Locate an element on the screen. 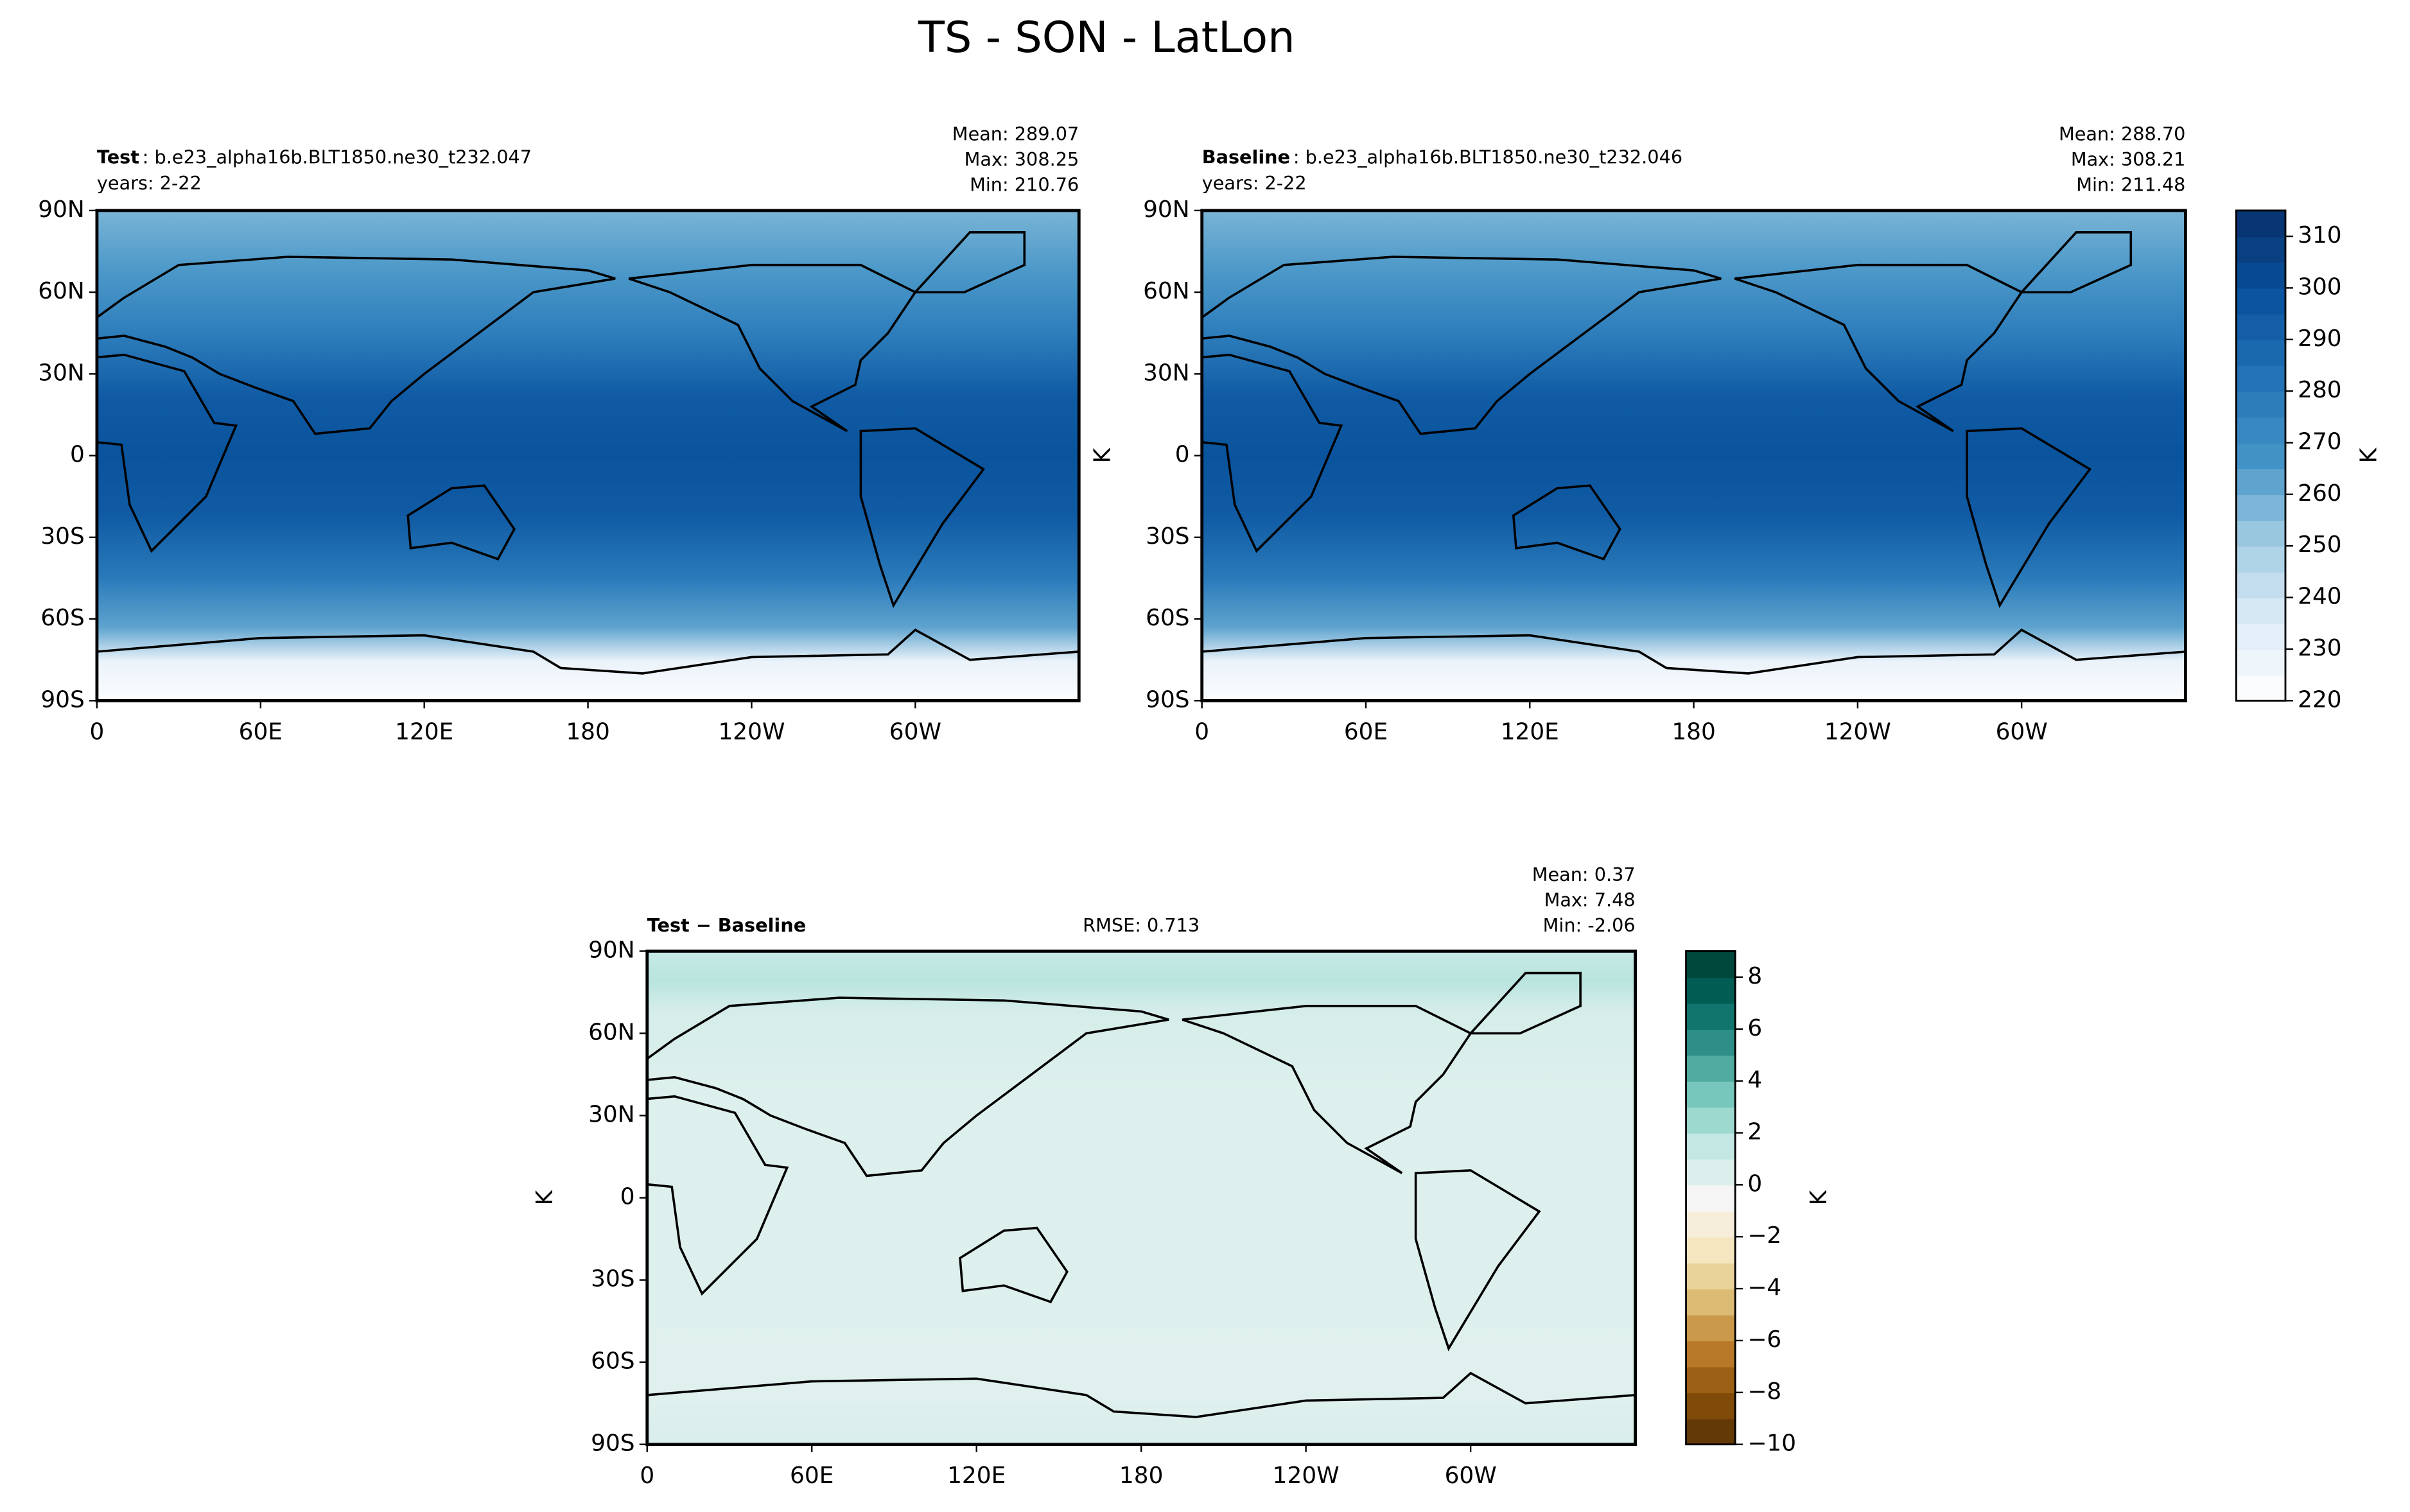  x-tick-label: 120E is located at coordinates (976, 1476).